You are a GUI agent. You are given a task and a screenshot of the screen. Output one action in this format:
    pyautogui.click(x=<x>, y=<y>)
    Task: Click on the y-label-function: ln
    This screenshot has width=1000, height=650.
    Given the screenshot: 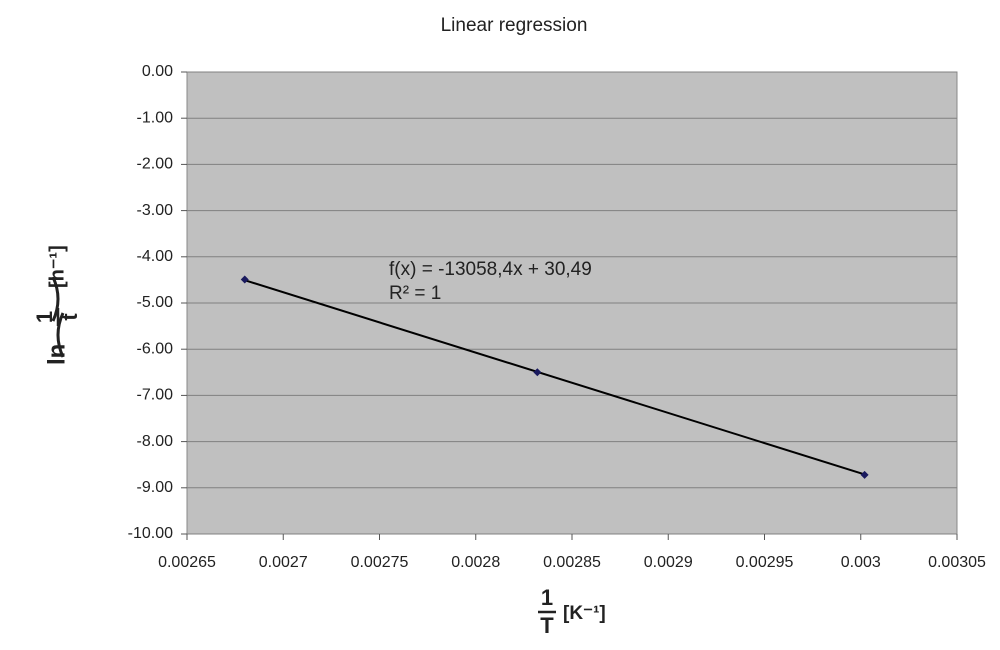 What is the action you would take?
    pyautogui.click(x=56, y=354)
    